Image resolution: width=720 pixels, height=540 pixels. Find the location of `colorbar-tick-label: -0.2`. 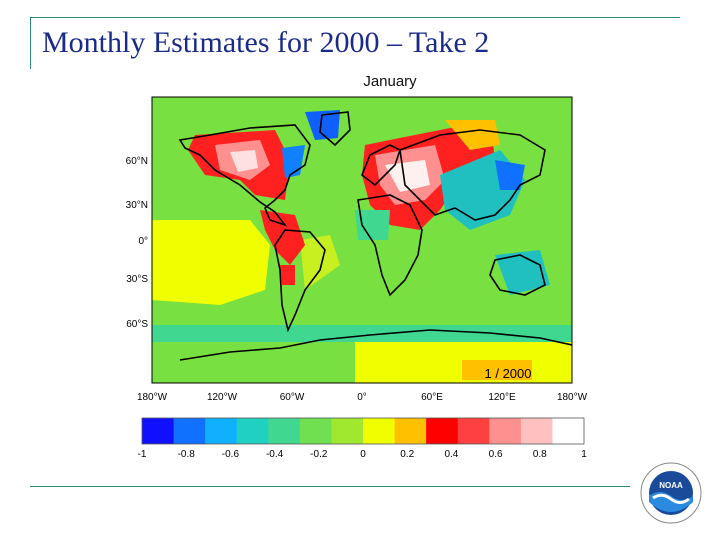

colorbar-tick-label: -0.2 is located at coordinates (319, 454).